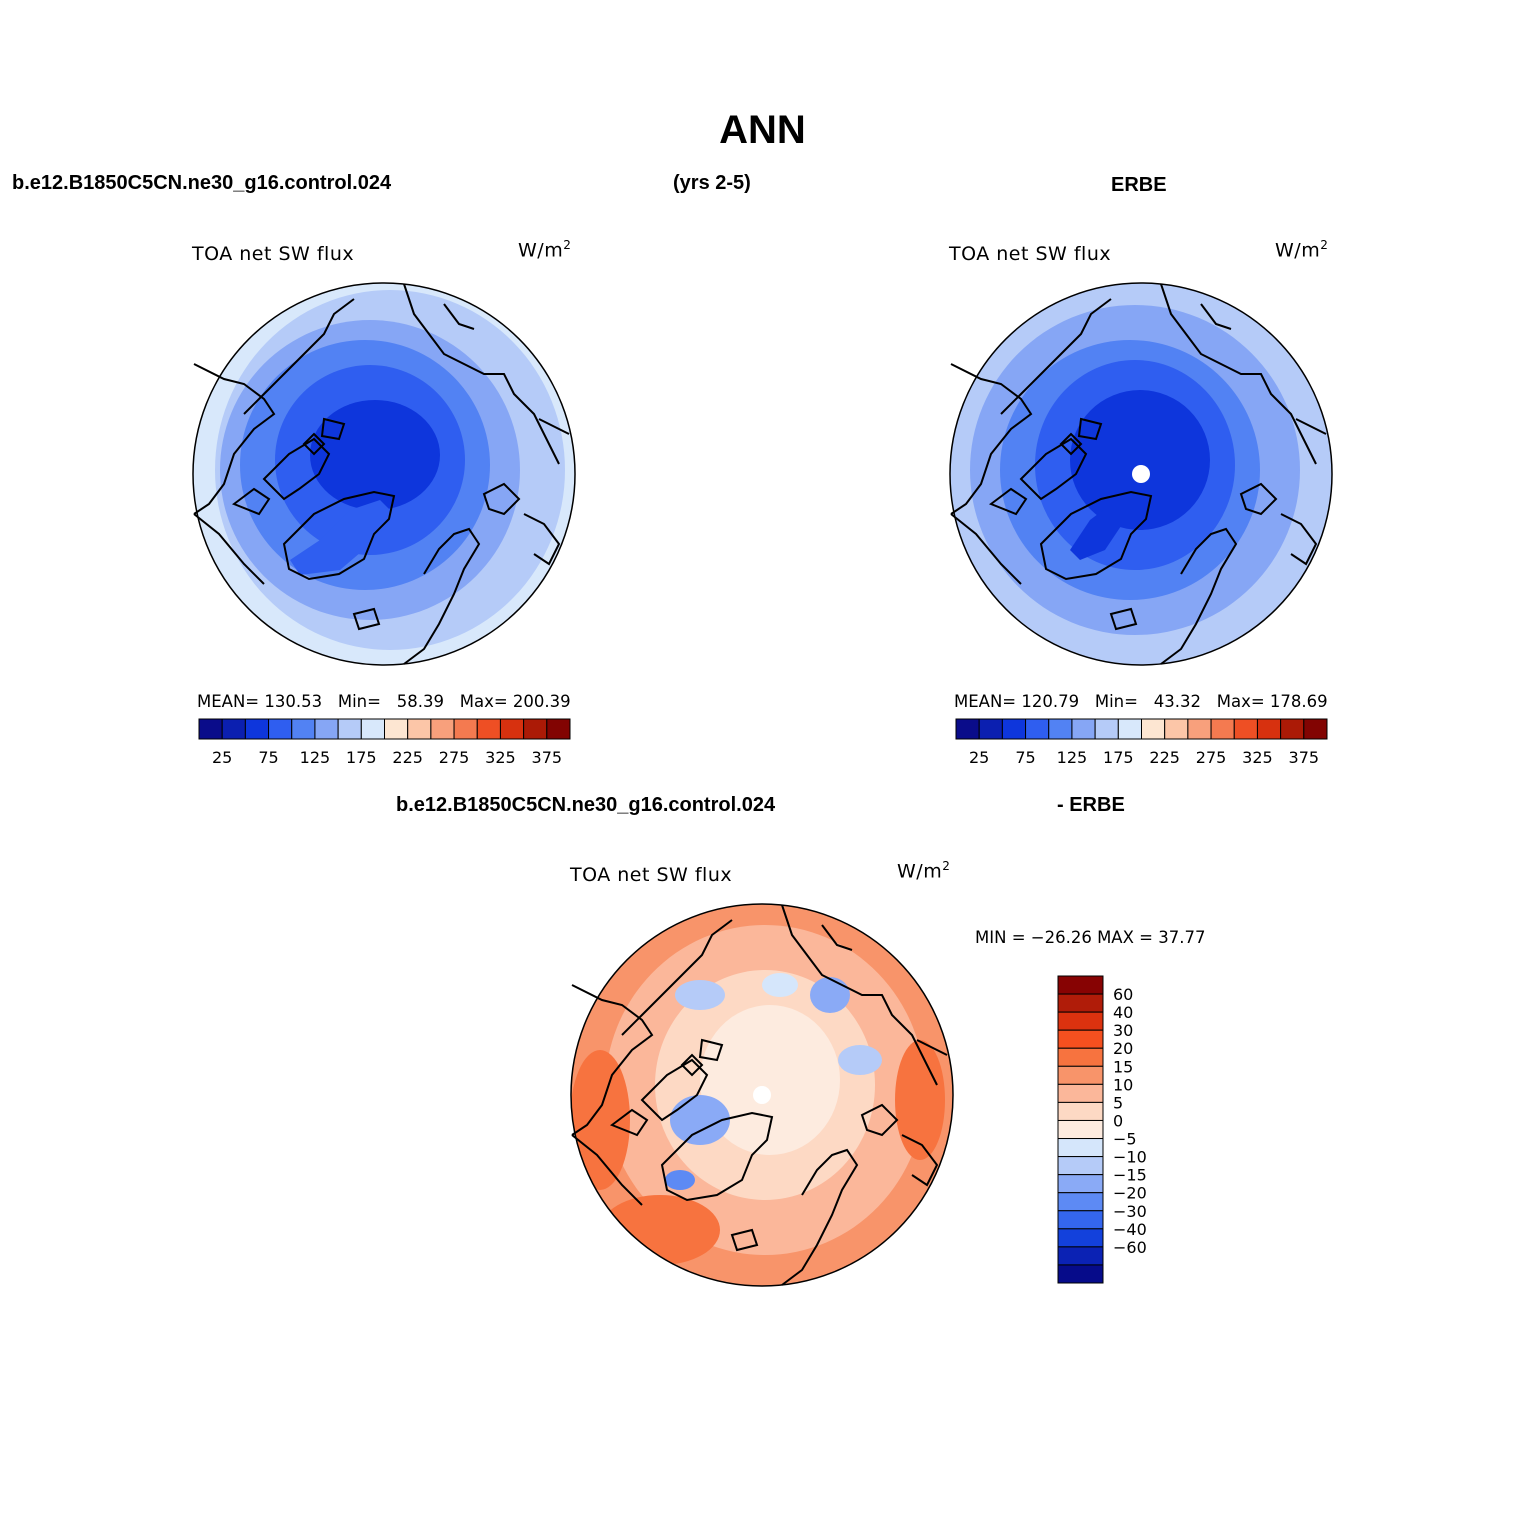  I want to click on obs-colorbar-tick-label: 275, so click(1211, 757).